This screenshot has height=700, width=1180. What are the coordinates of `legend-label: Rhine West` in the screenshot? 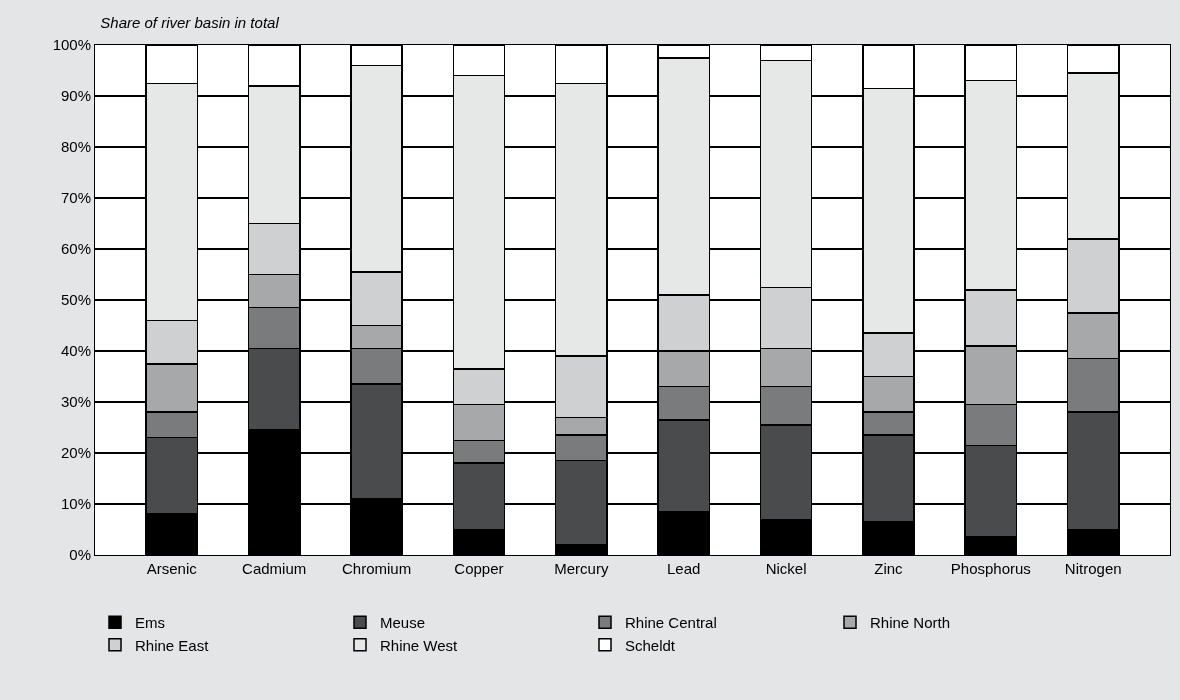 It's located at (419, 645).